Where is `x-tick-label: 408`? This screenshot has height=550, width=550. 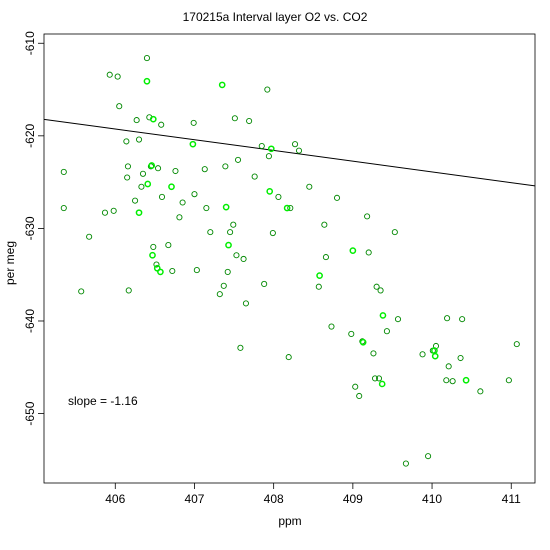 x-tick-label: 408 is located at coordinates (274, 499).